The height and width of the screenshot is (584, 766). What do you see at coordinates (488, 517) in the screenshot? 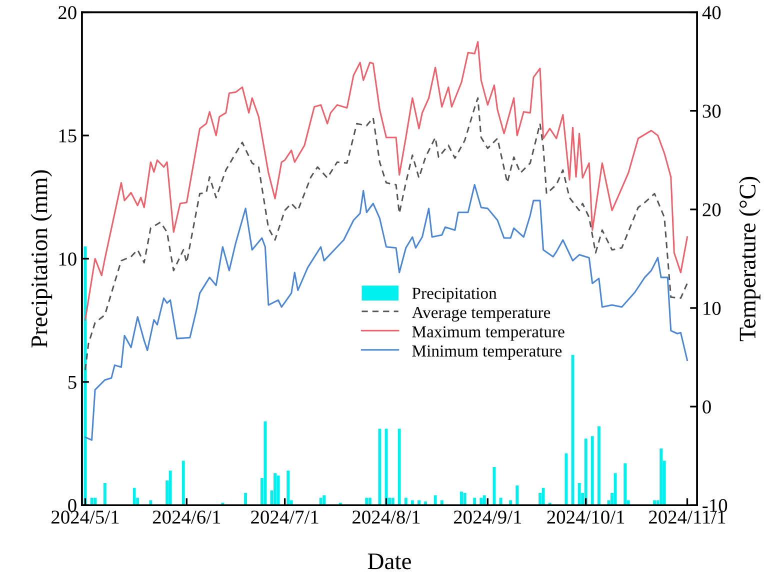
I see `x-tick-label: 2024/9/1` at bounding box center [488, 517].